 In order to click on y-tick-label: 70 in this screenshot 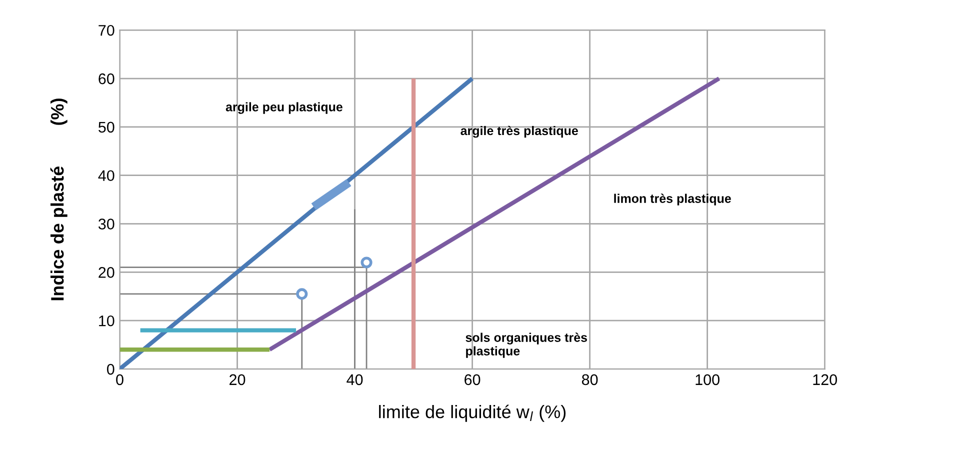, I will do `click(106, 30)`.